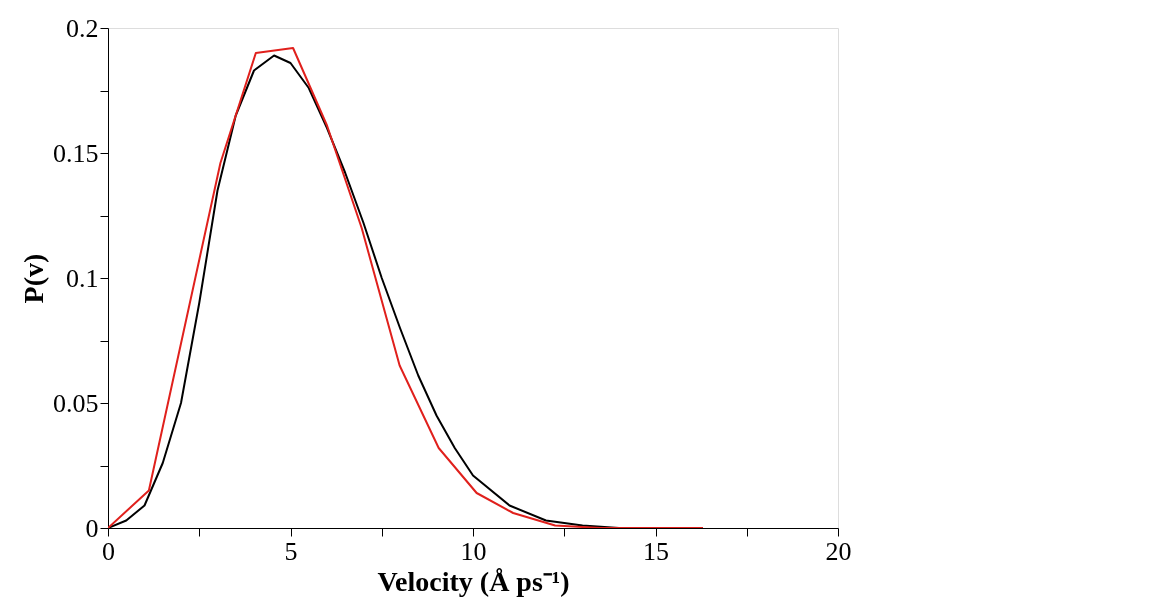 The width and height of the screenshot is (1174, 611). Describe the element at coordinates (838, 551) in the screenshot. I see `x-tick-label: 20` at that location.